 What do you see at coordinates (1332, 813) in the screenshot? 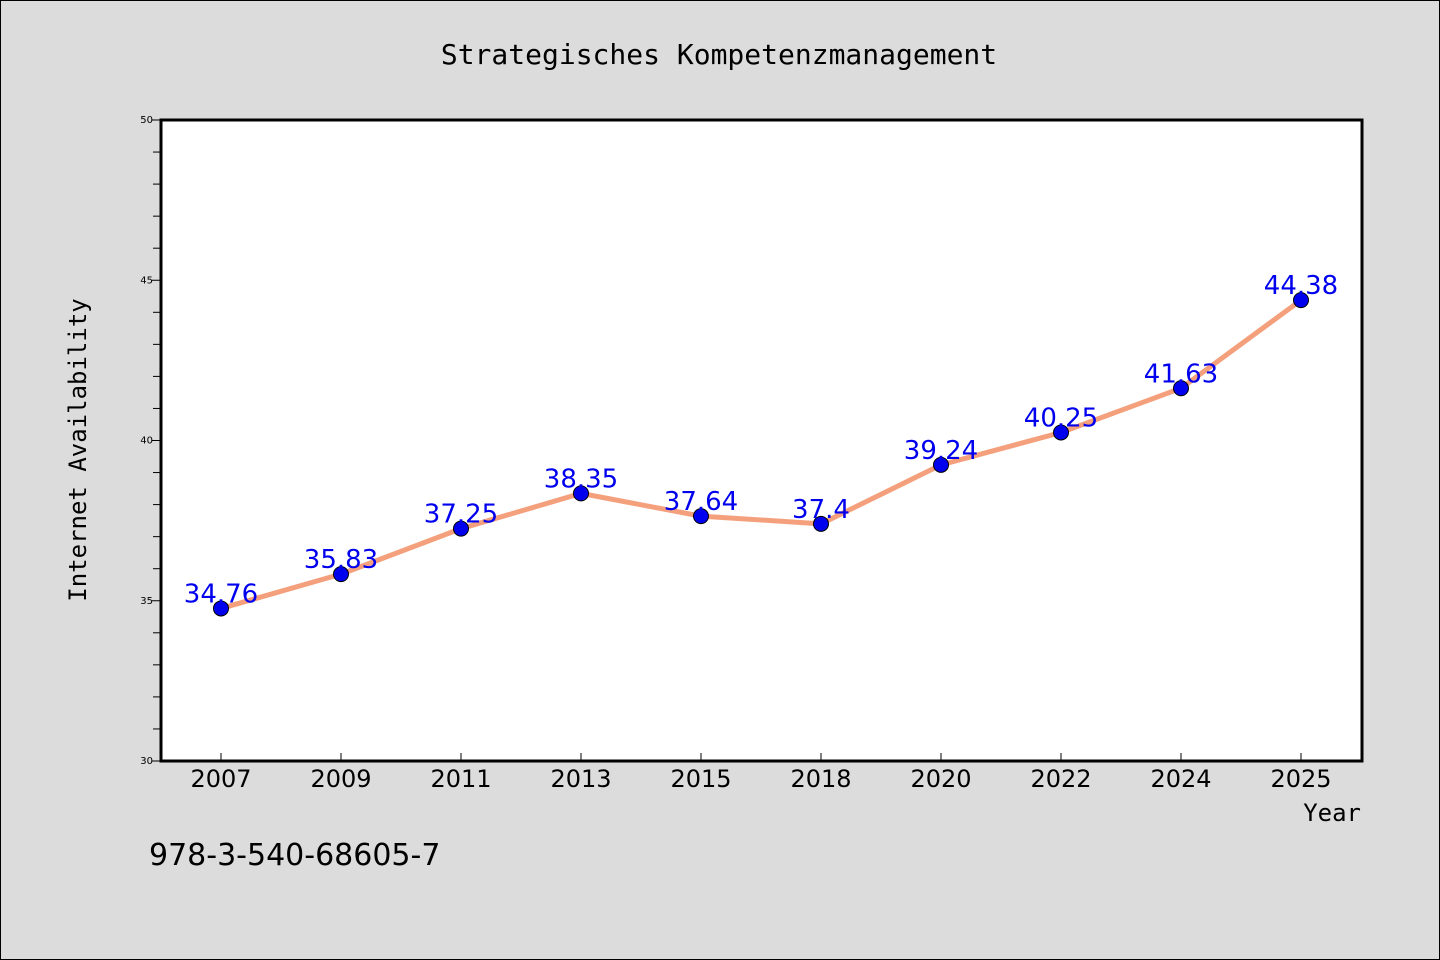
I see `x-axis-label: Year` at bounding box center [1332, 813].